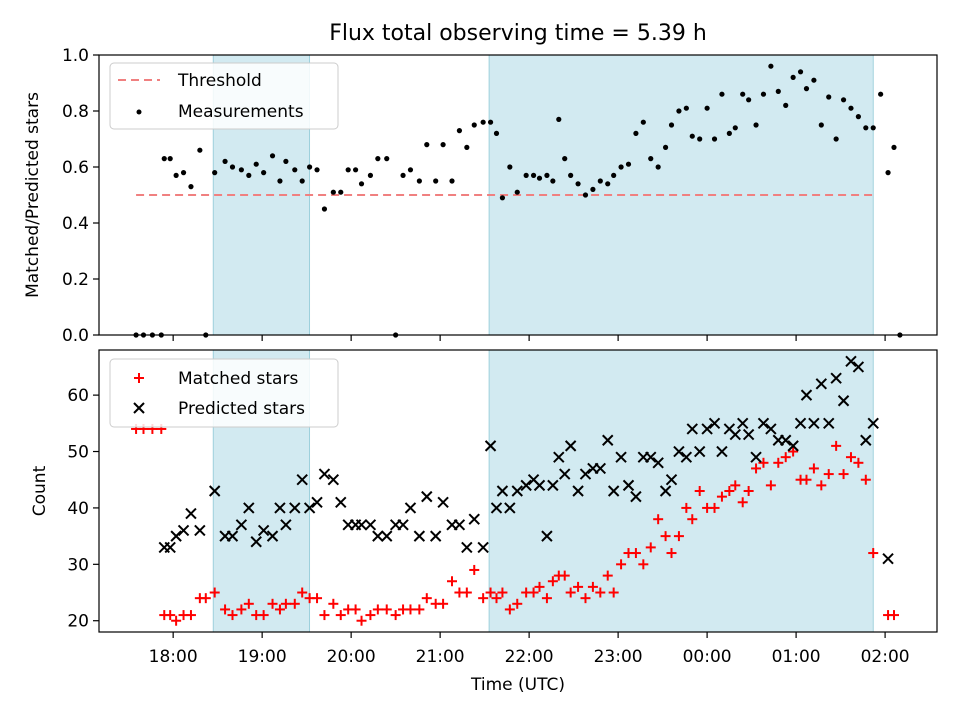  What do you see at coordinates (224, 96) in the screenshot?
I see `top-legend-box` at bounding box center [224, 96].